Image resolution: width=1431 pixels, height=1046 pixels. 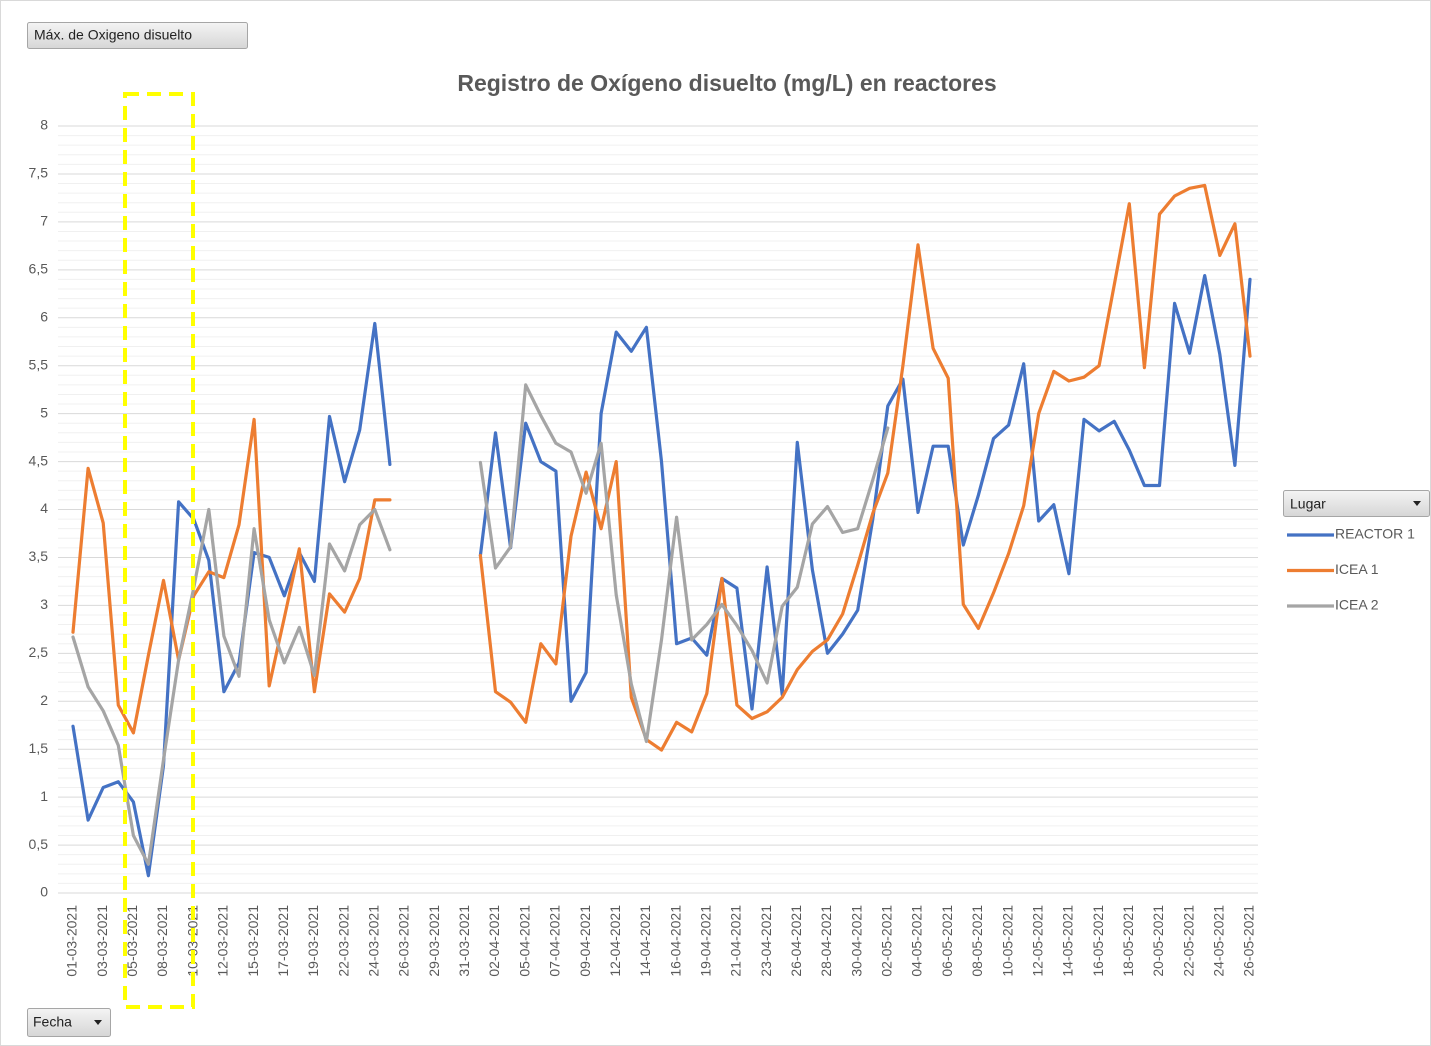 What do you see at coordinates (615, 941) in the screenshot?
I see `x-tick-label: 12-04-2021` at bounding box center [615, 941].